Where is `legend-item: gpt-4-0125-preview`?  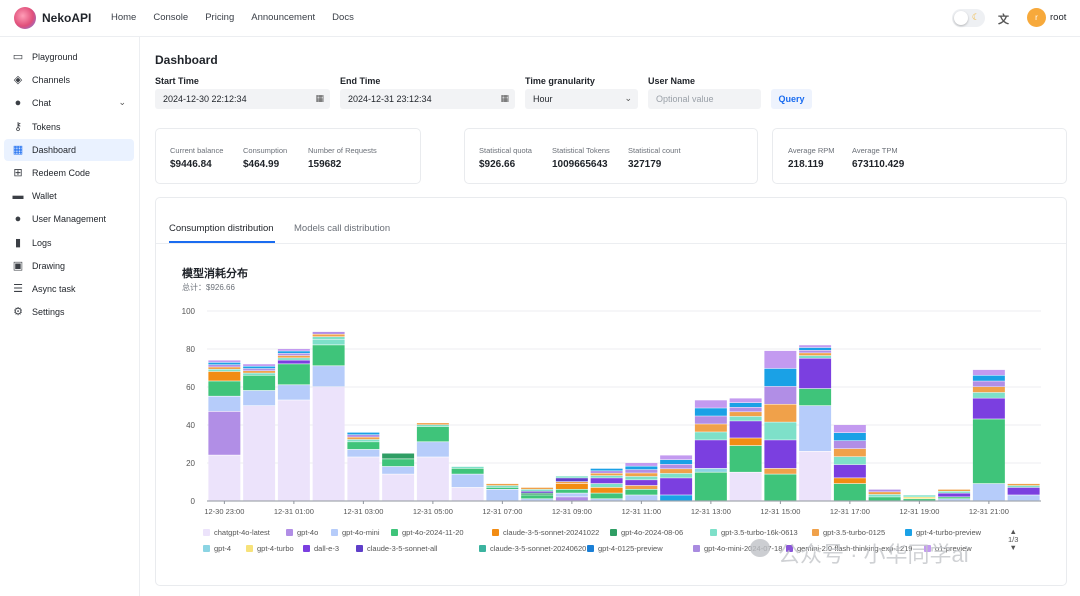
legend-item: gpt-4-0125-preview is located at coordinates (625, 548).